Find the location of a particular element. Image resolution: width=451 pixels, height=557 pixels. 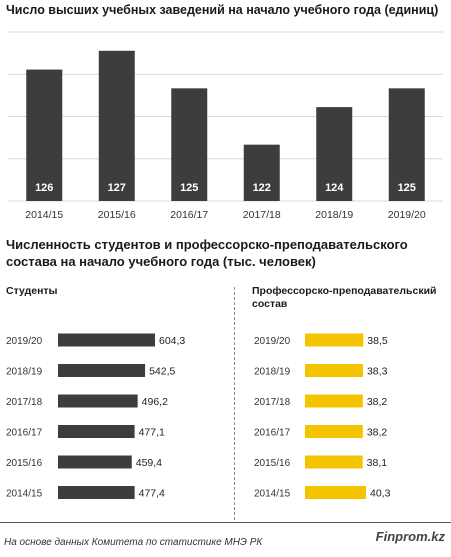

student-value-label: 542,5 is located at coordinates (162, 372).